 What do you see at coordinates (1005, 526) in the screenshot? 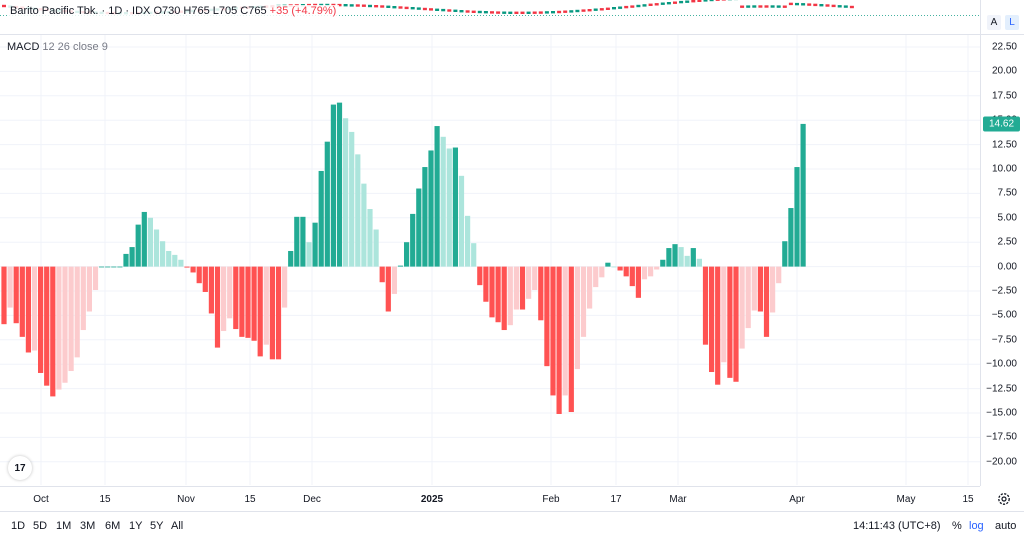
I see `auto-scale-toggle: auto` at bounding box center [1005, 526].